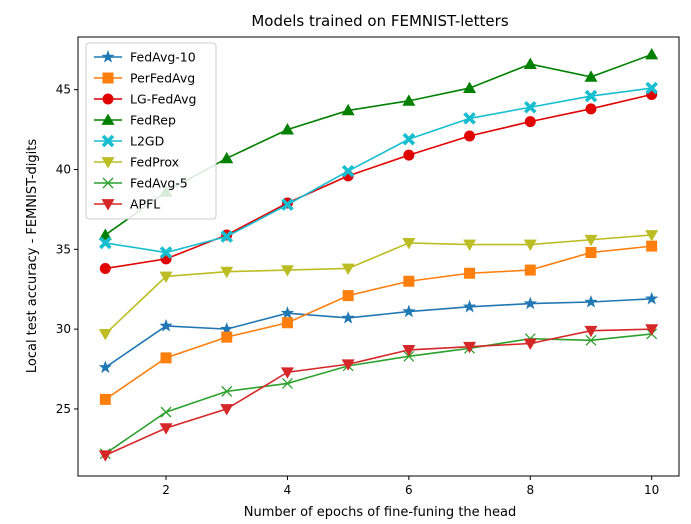  What do you see at coordinates (147, 141) in the screenshot?
I see `legend-label: L2GD` at bounding box center [147, 141].